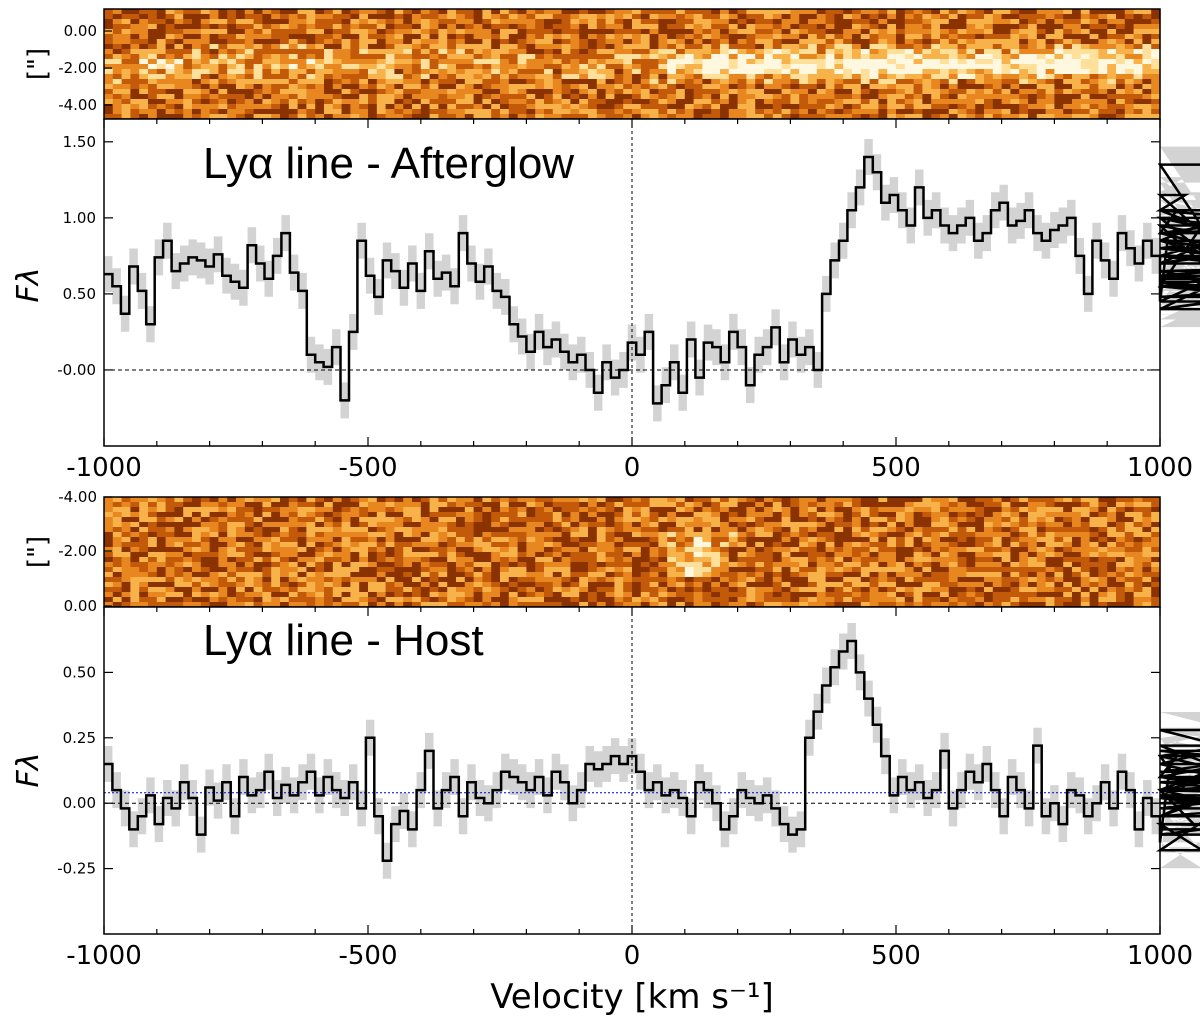 The height and width of the screenshot is (1022, 1200). I want to click on spectrum-2d-afterglow-ticks: 0.00-2.00-4.00, so click(85, 68).